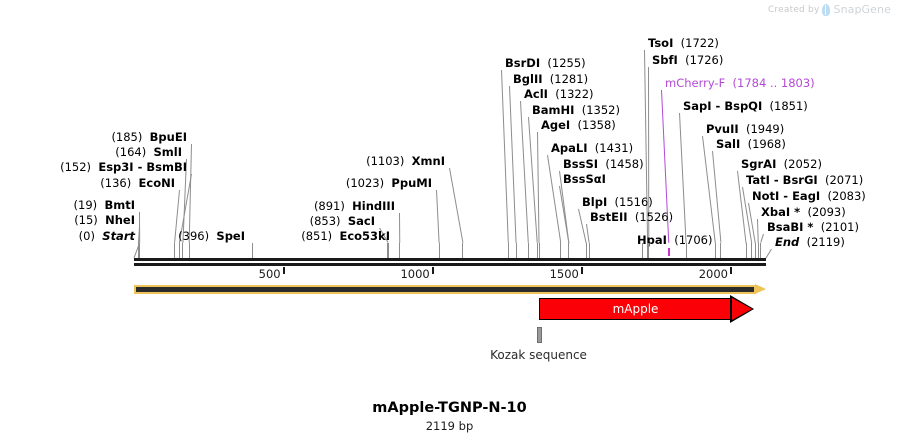  What do you see at coordinates (787, 242) in the screenshot?
I see `enzyme-name: End` at bounding box center [787, 242].